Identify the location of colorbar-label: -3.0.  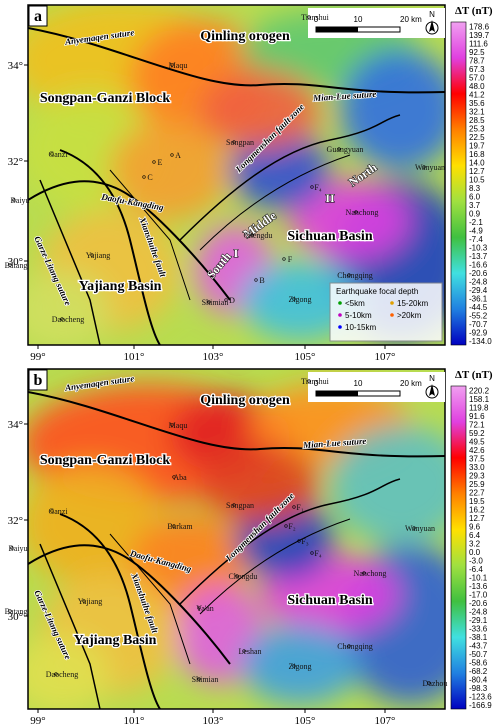
(476, 560).